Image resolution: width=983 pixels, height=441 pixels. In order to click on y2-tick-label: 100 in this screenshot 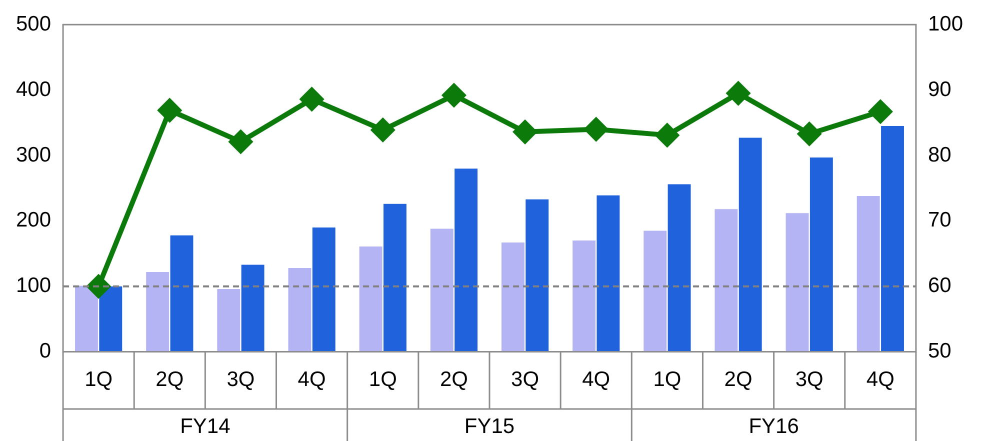, I will do `click(946, 24)`.